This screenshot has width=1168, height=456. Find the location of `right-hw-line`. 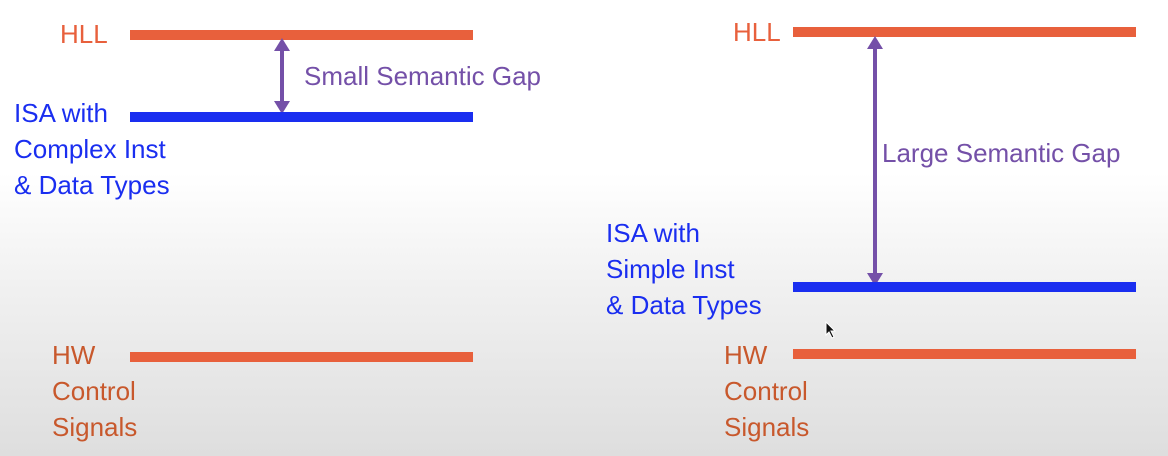

right-hw-line is located at coordinates (964, 354).